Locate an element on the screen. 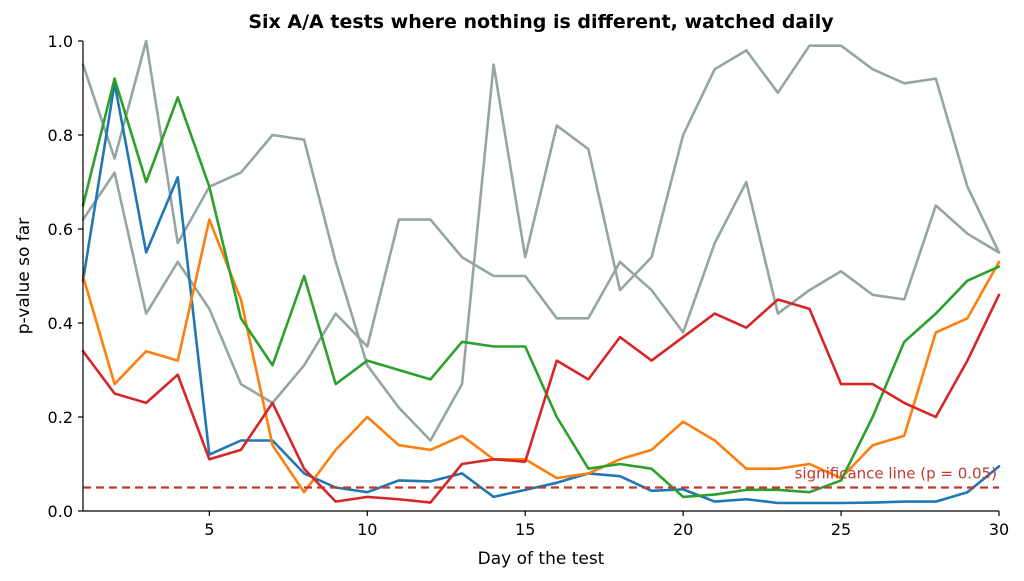 The image size is (1024, 581). y-axis-label: p-value so far is located at coordinates (24, 276).